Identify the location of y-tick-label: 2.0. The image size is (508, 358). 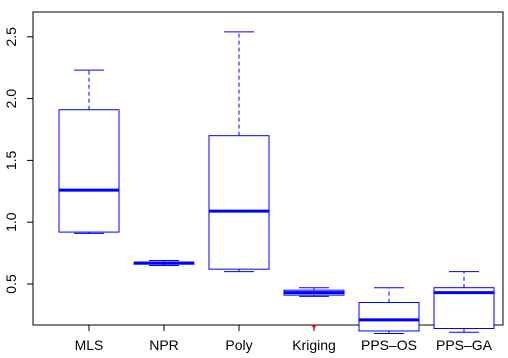
(11, 99).